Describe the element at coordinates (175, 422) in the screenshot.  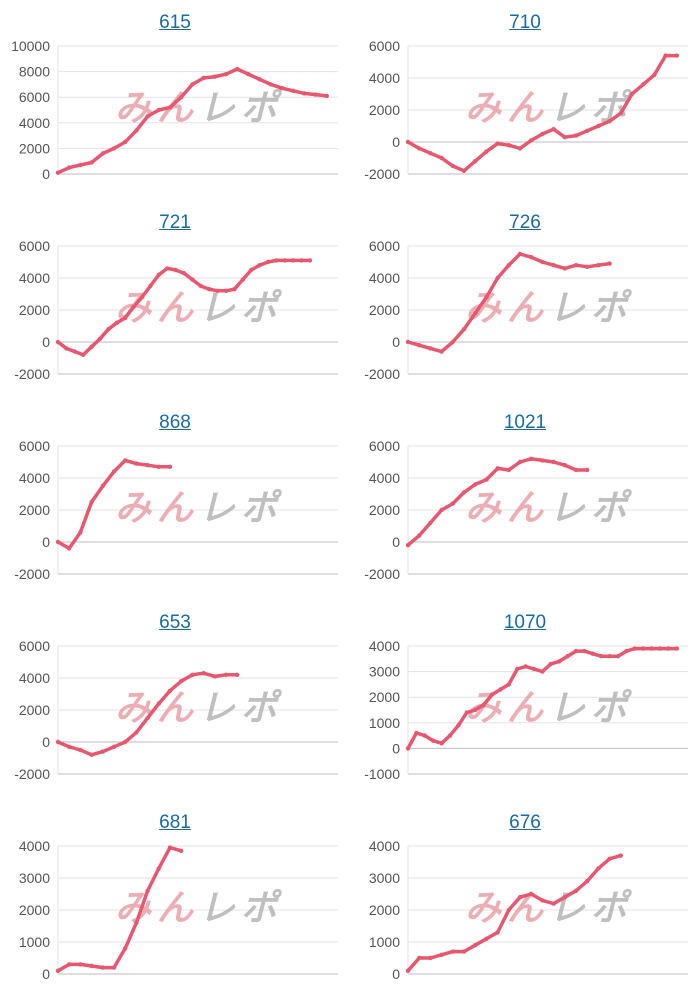
I see `chart-title-link: 868` at that location.